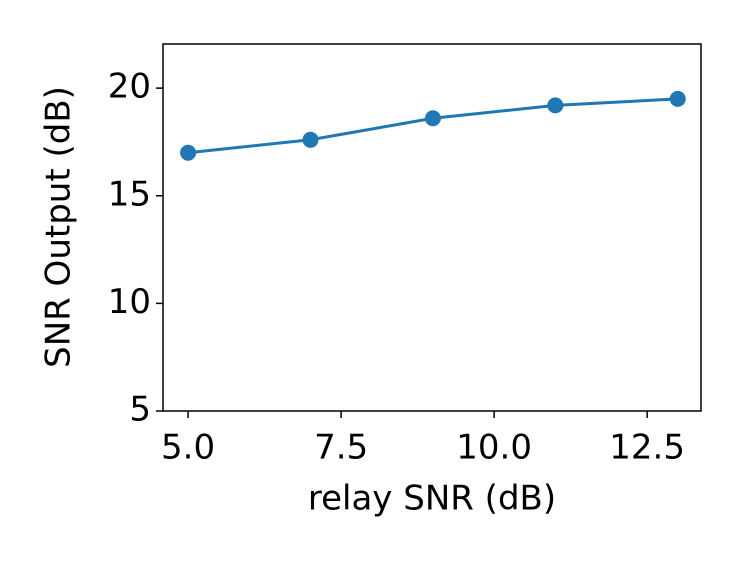 Image resolution: width=747 pixels, height=561 pixels. Describe the element at coordinates (647, 448) in the screenshot. I see `x-tick-label: 12.5` at that location.